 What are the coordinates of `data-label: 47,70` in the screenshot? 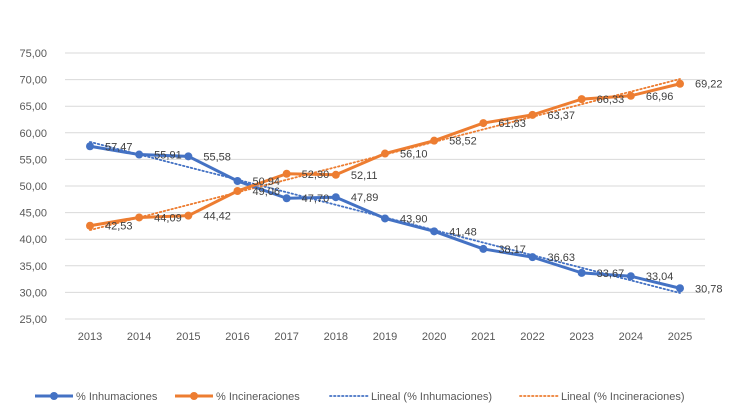 It's located at (316, 199).